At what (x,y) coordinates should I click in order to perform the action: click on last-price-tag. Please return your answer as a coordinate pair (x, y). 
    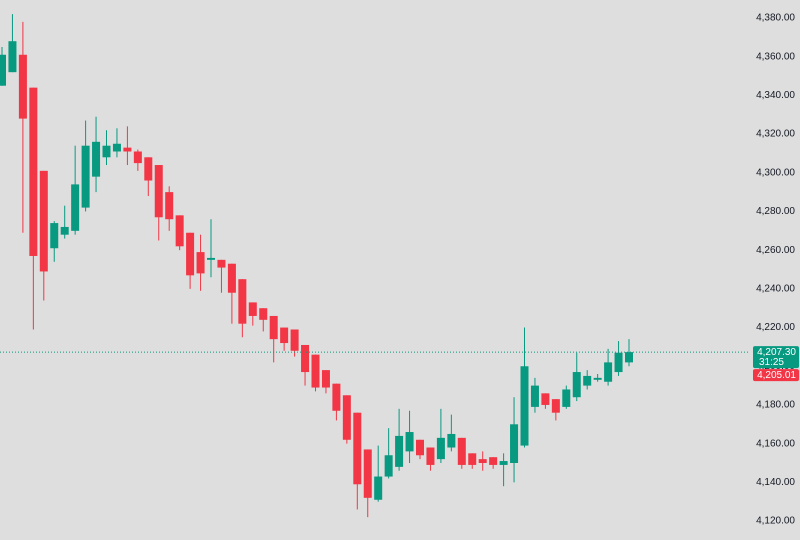
    Looking at the image, I should click on (776, 357).